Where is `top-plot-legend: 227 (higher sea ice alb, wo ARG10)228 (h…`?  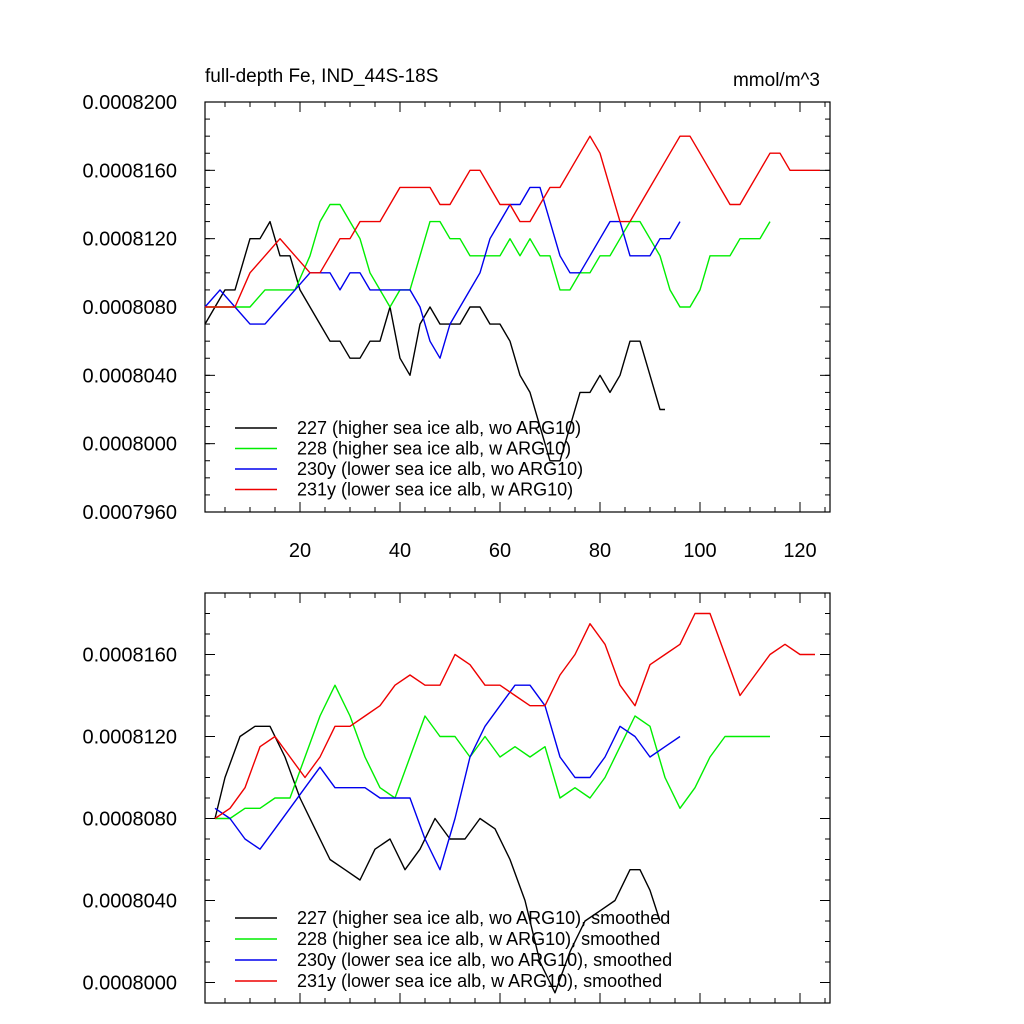
top-plot-legend: 227 (higher sea ice alb, wo ARG10)228 (h… is located at coordinates (409, 459).